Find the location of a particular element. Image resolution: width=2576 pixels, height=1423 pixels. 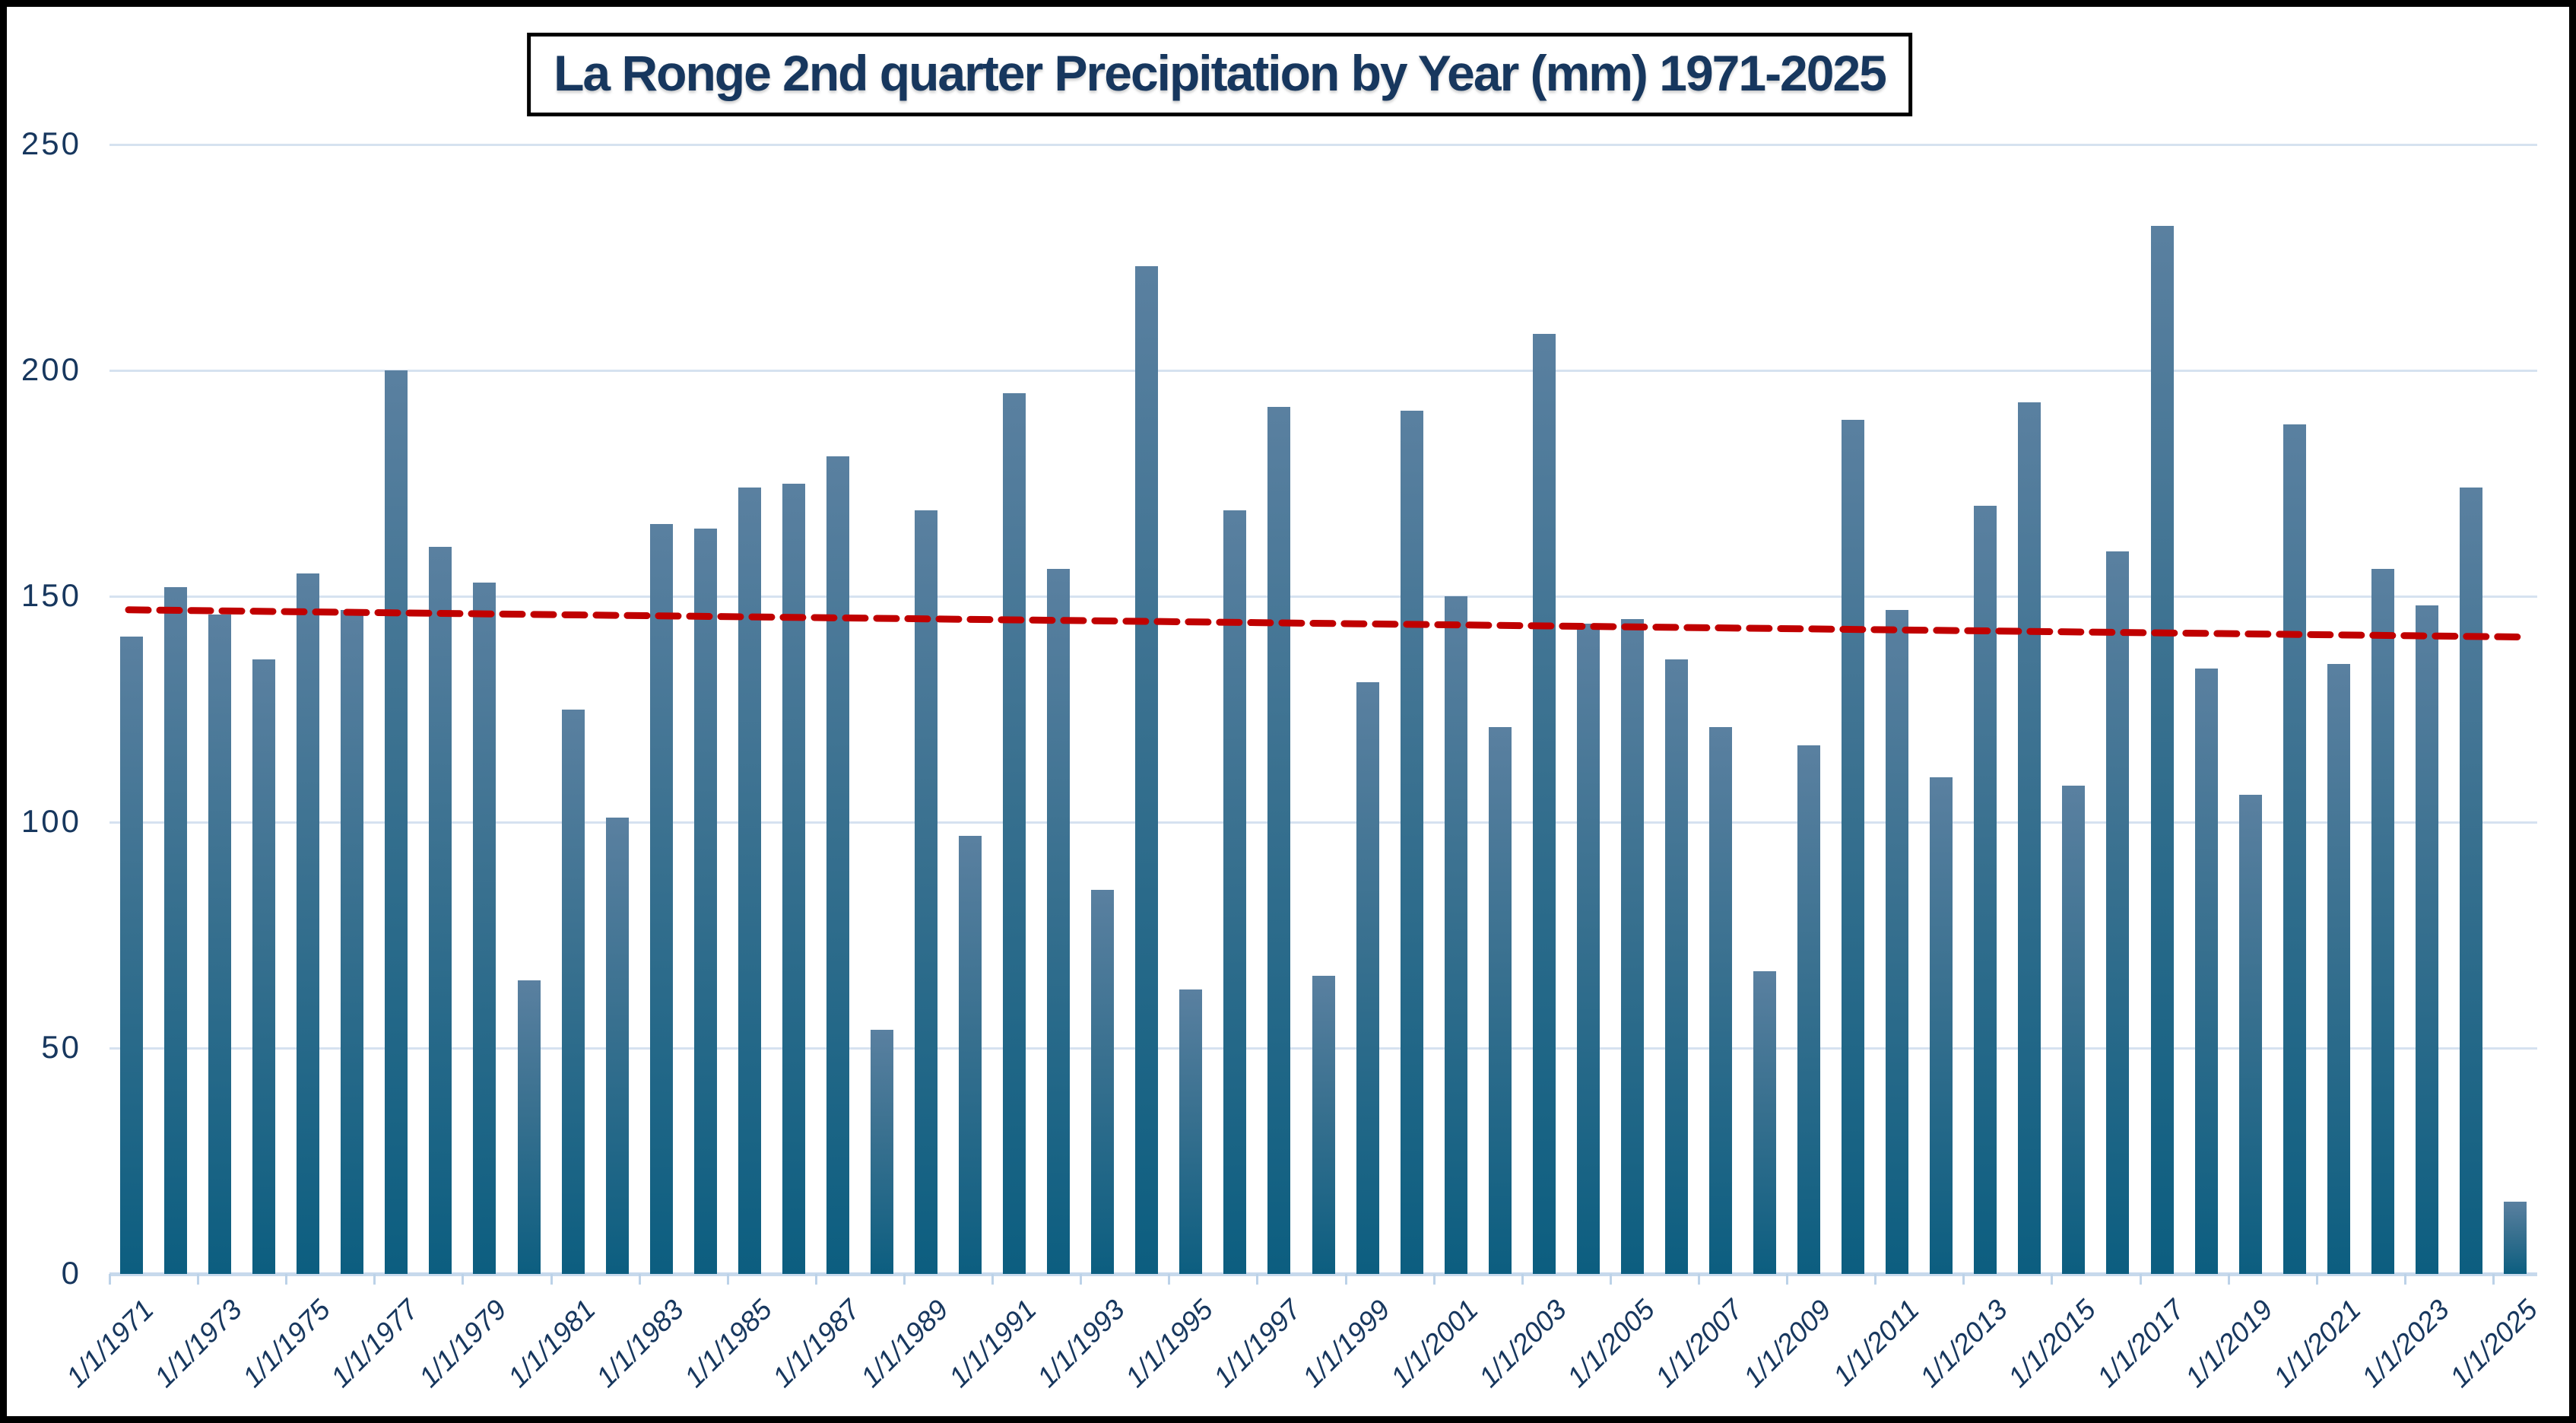

bar-1988 is located at coordinates (882, 1152).